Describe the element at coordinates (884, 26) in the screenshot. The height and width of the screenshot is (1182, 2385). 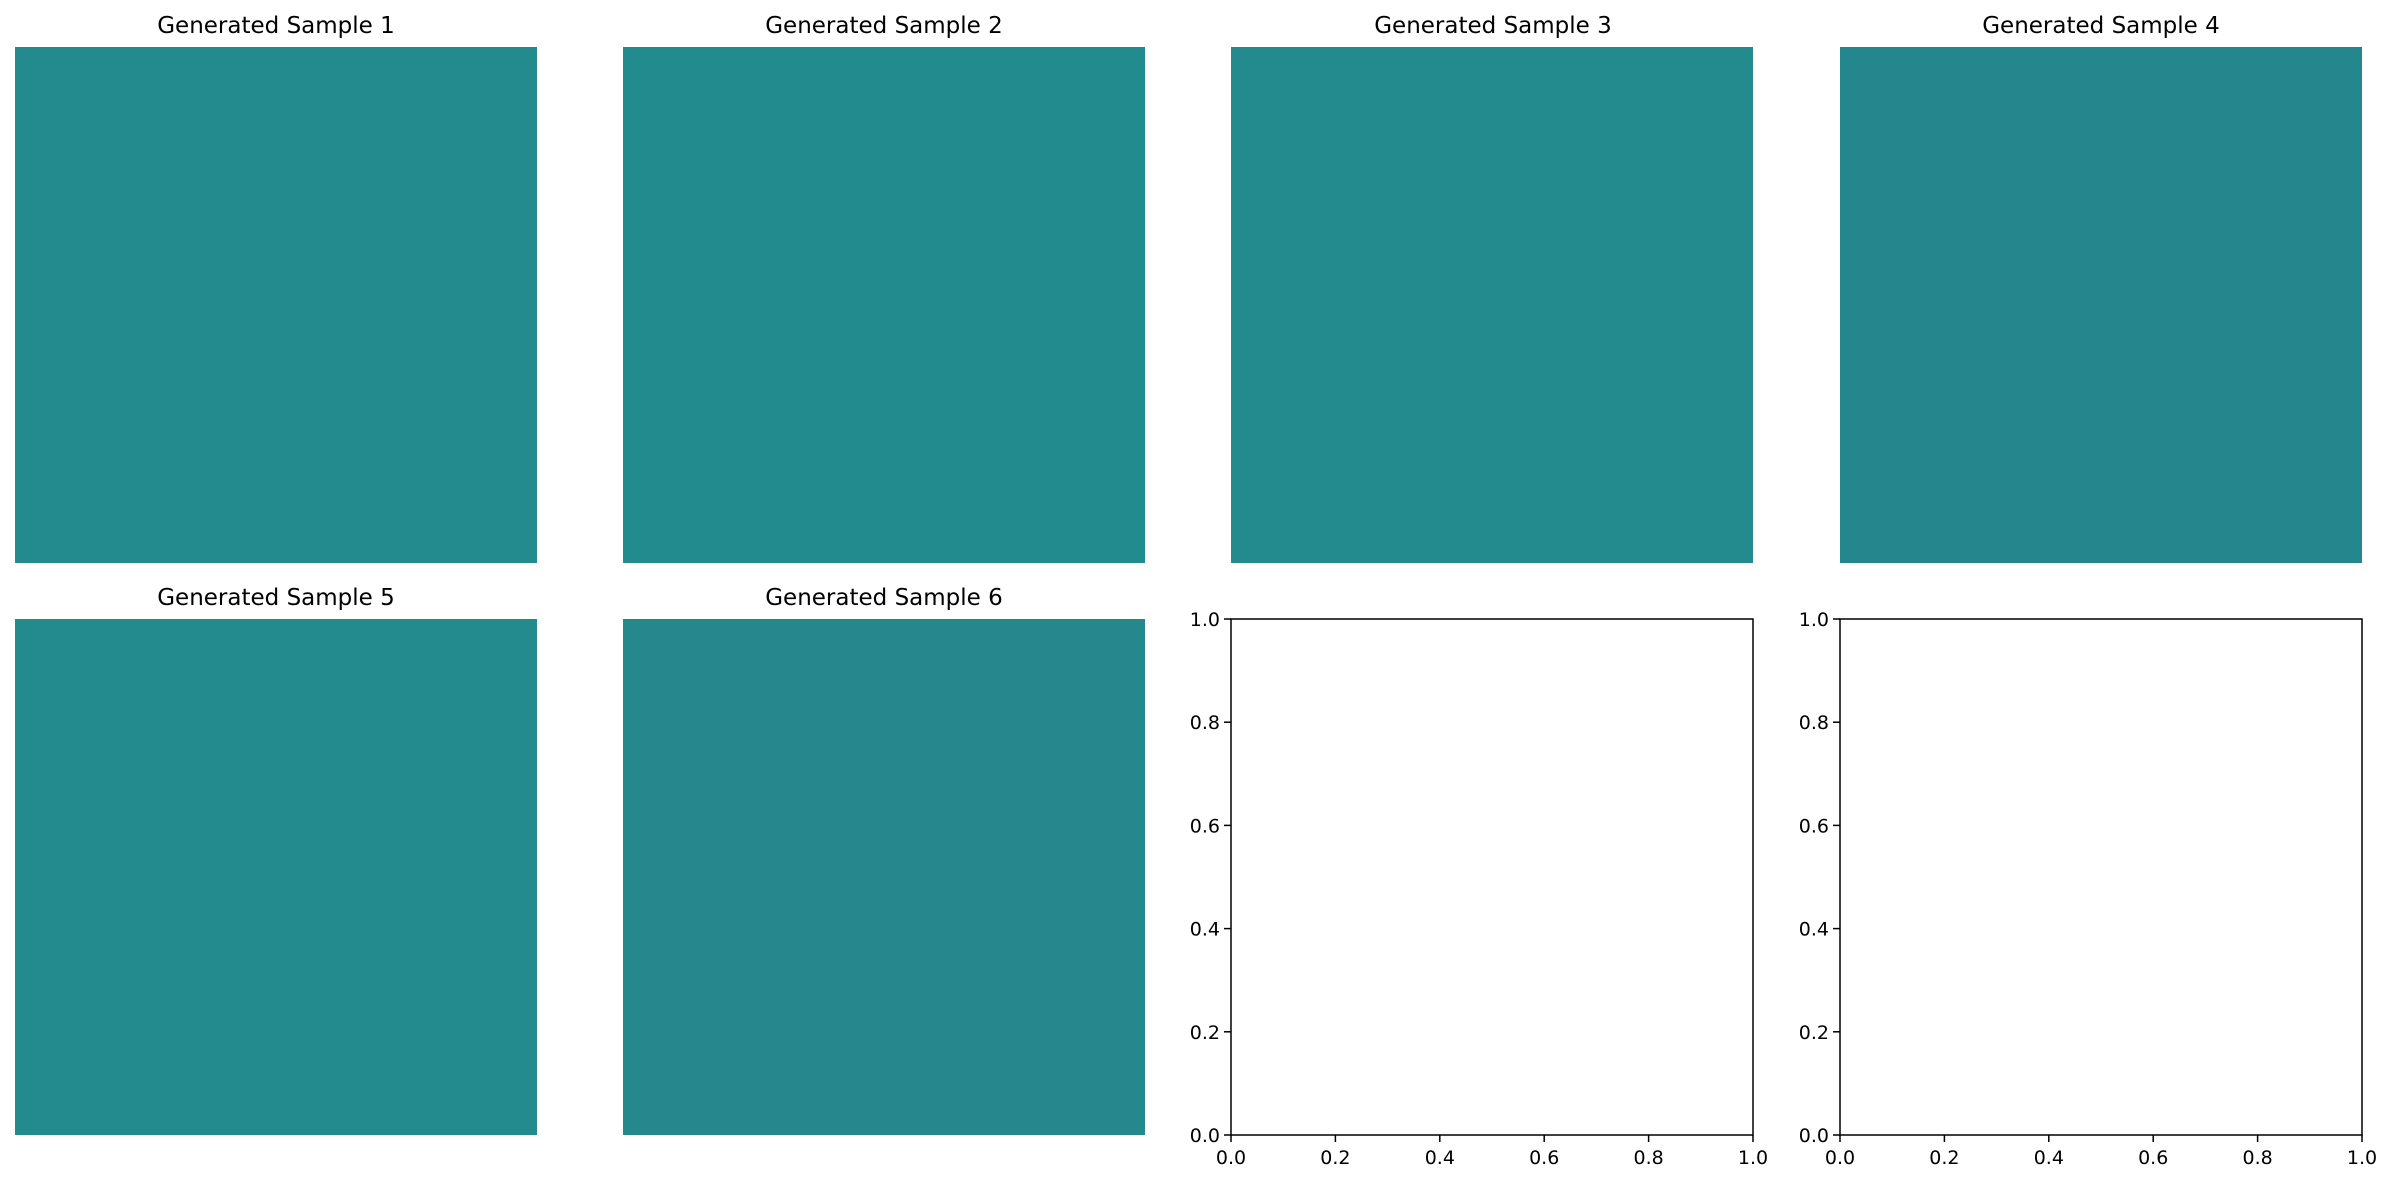
I see `panel-title: Generated Sample 2` at that location.